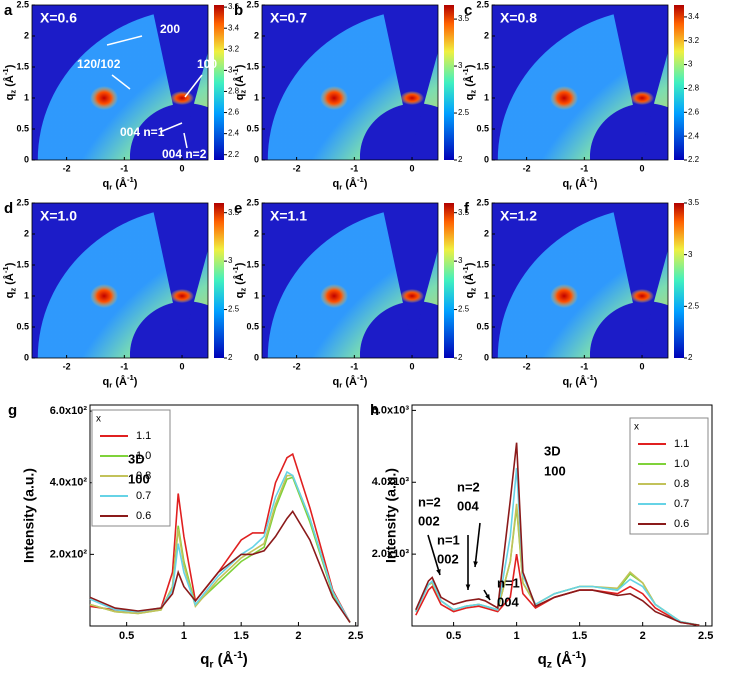 The height and width of the screenshot is (676, 732). Describe the element at coordinates (681, 484) in the screenshot. I see `legend-label: 0.8` at that location.